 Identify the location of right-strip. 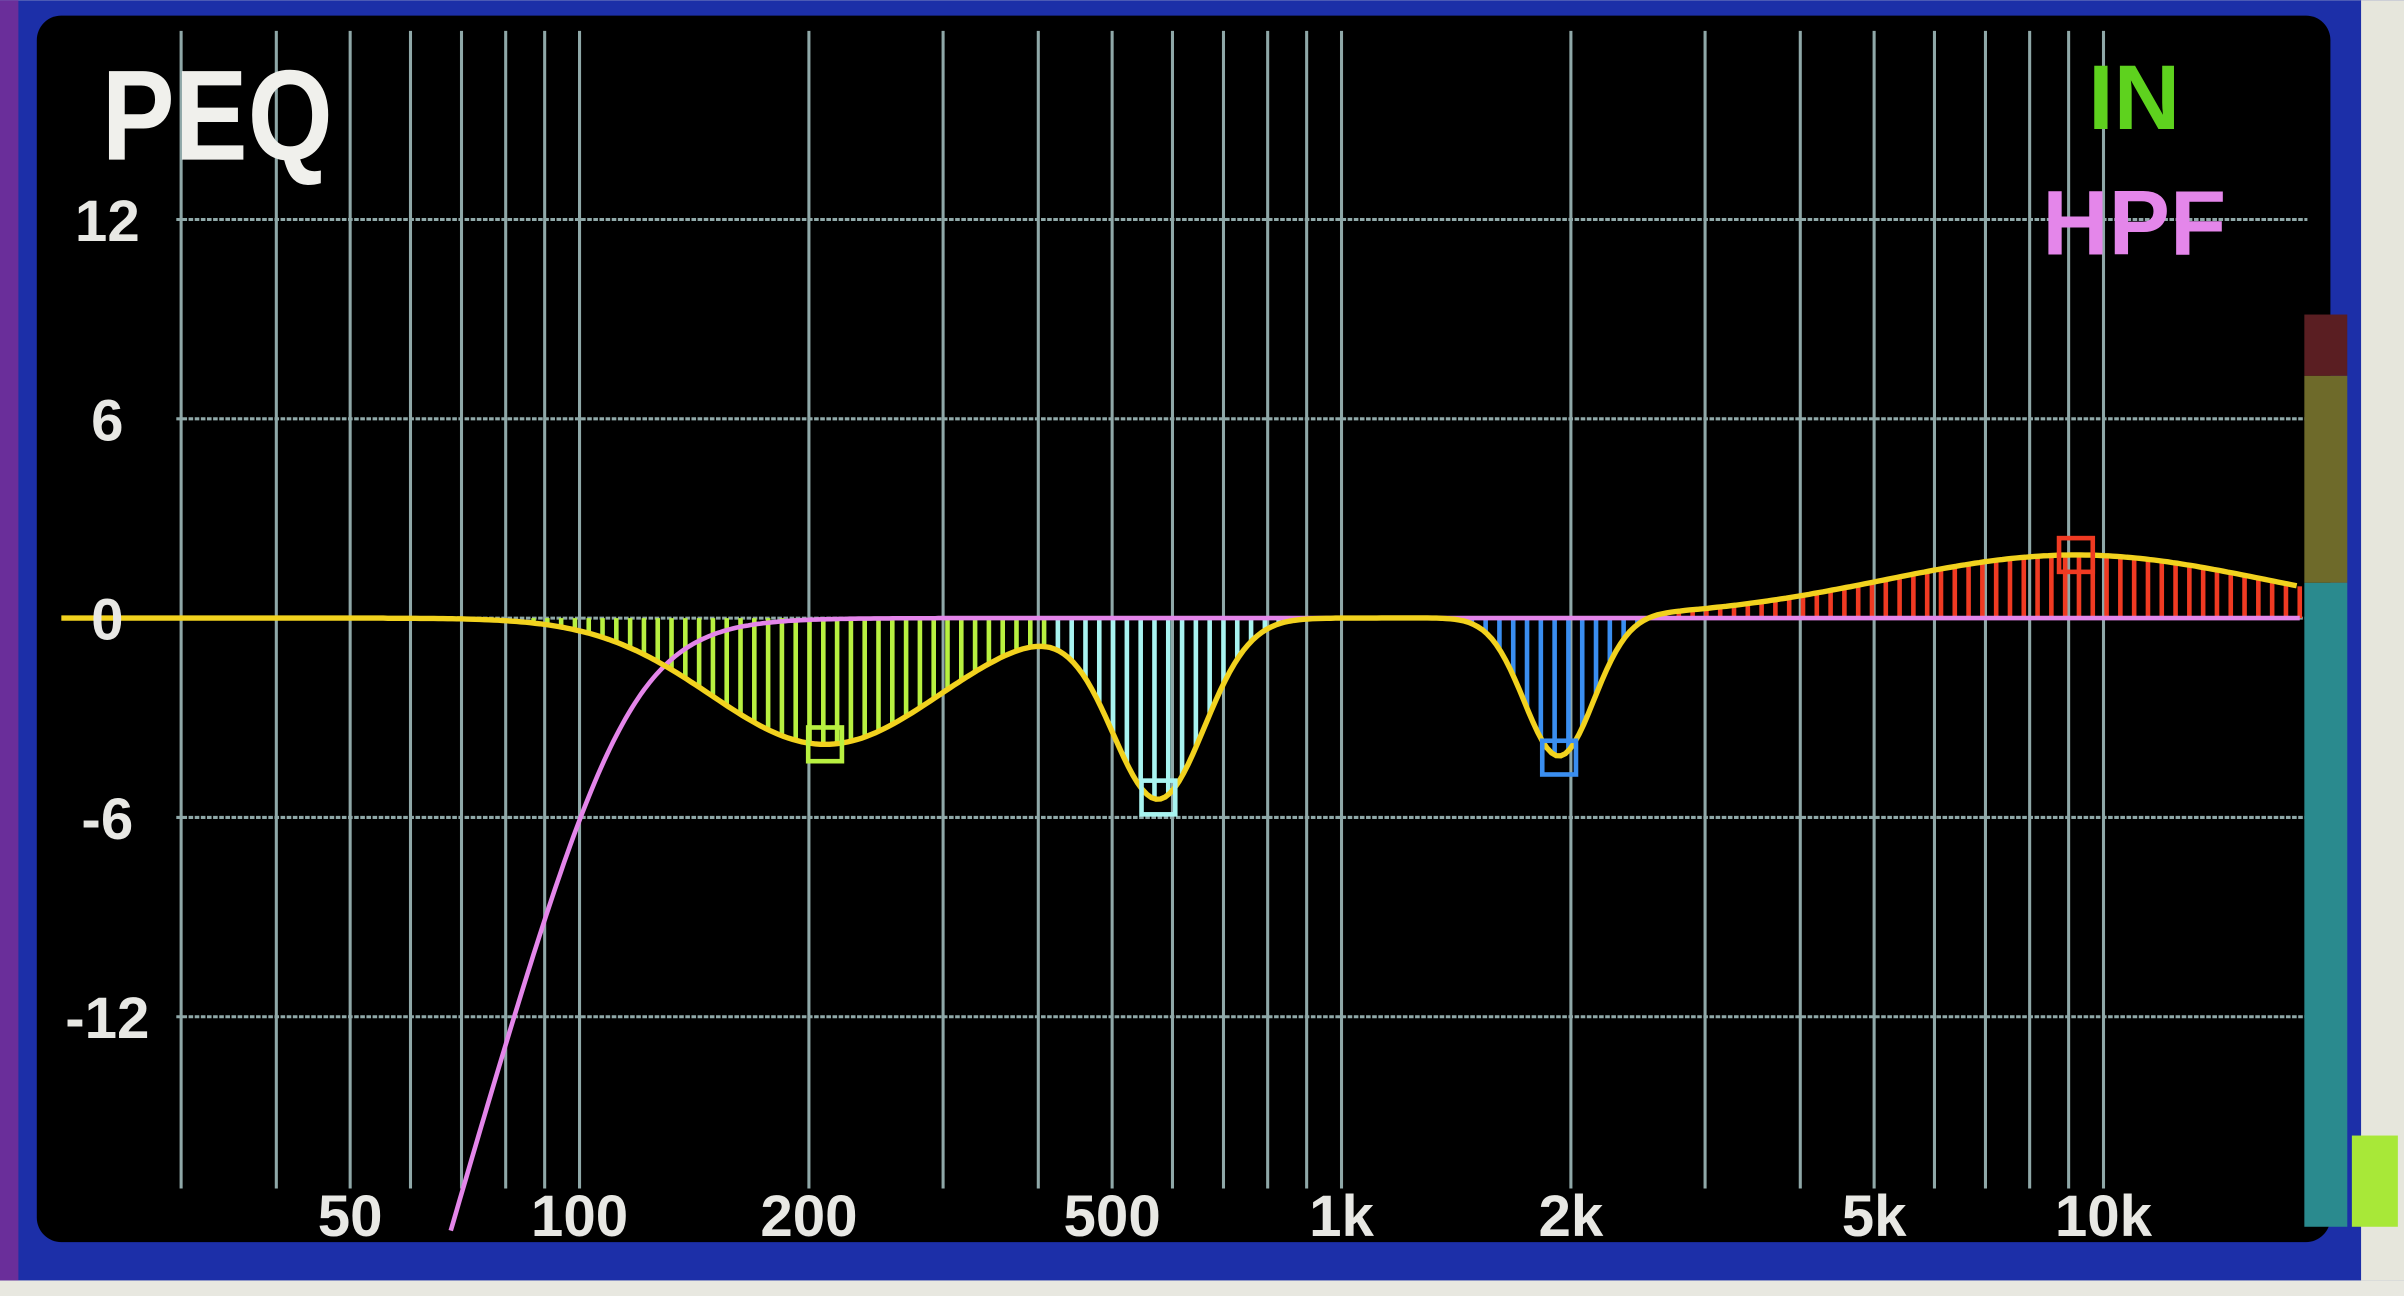
(2382, 640).